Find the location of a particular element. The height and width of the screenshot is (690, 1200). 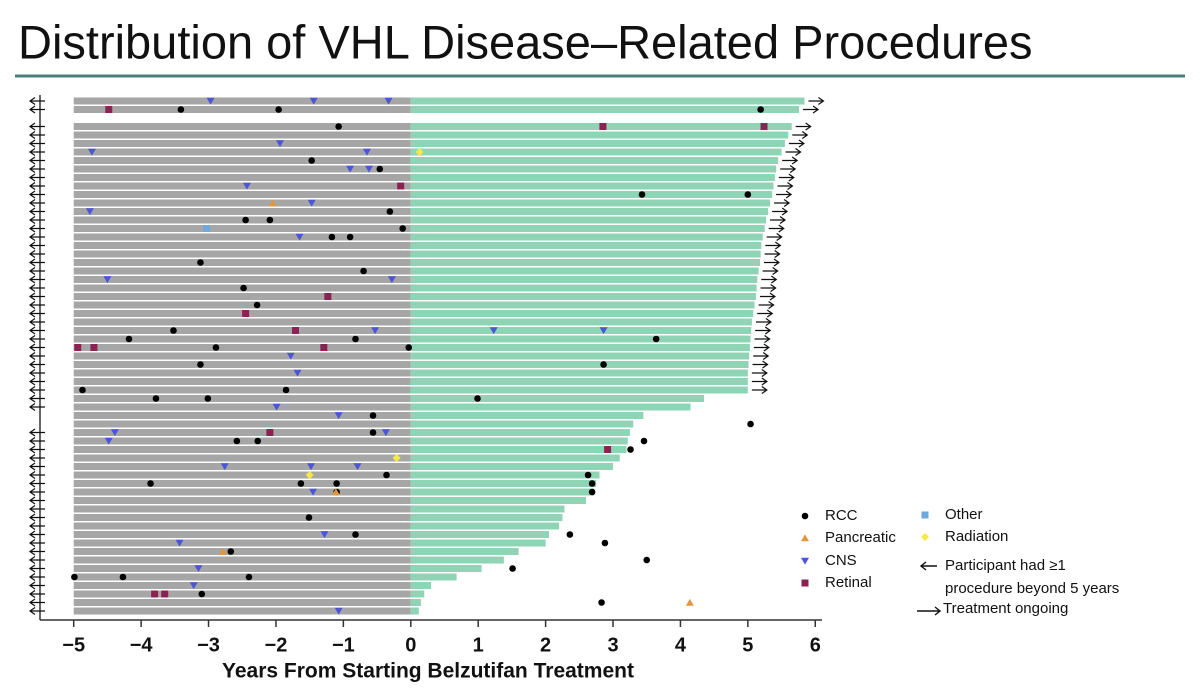

legend-note: Treatment ongoing is located at coordinates (1005, 608).